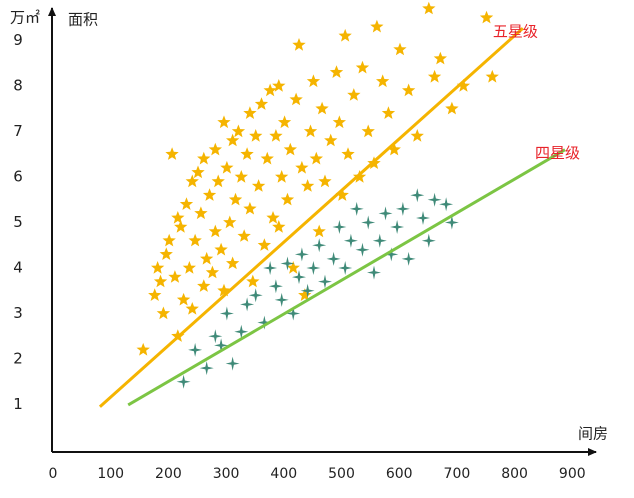 This screenshot has height=498, width=634. Describe the element at coordinates (18, 313) in the screenshot. I see `y-tick-label: 3` at that location.